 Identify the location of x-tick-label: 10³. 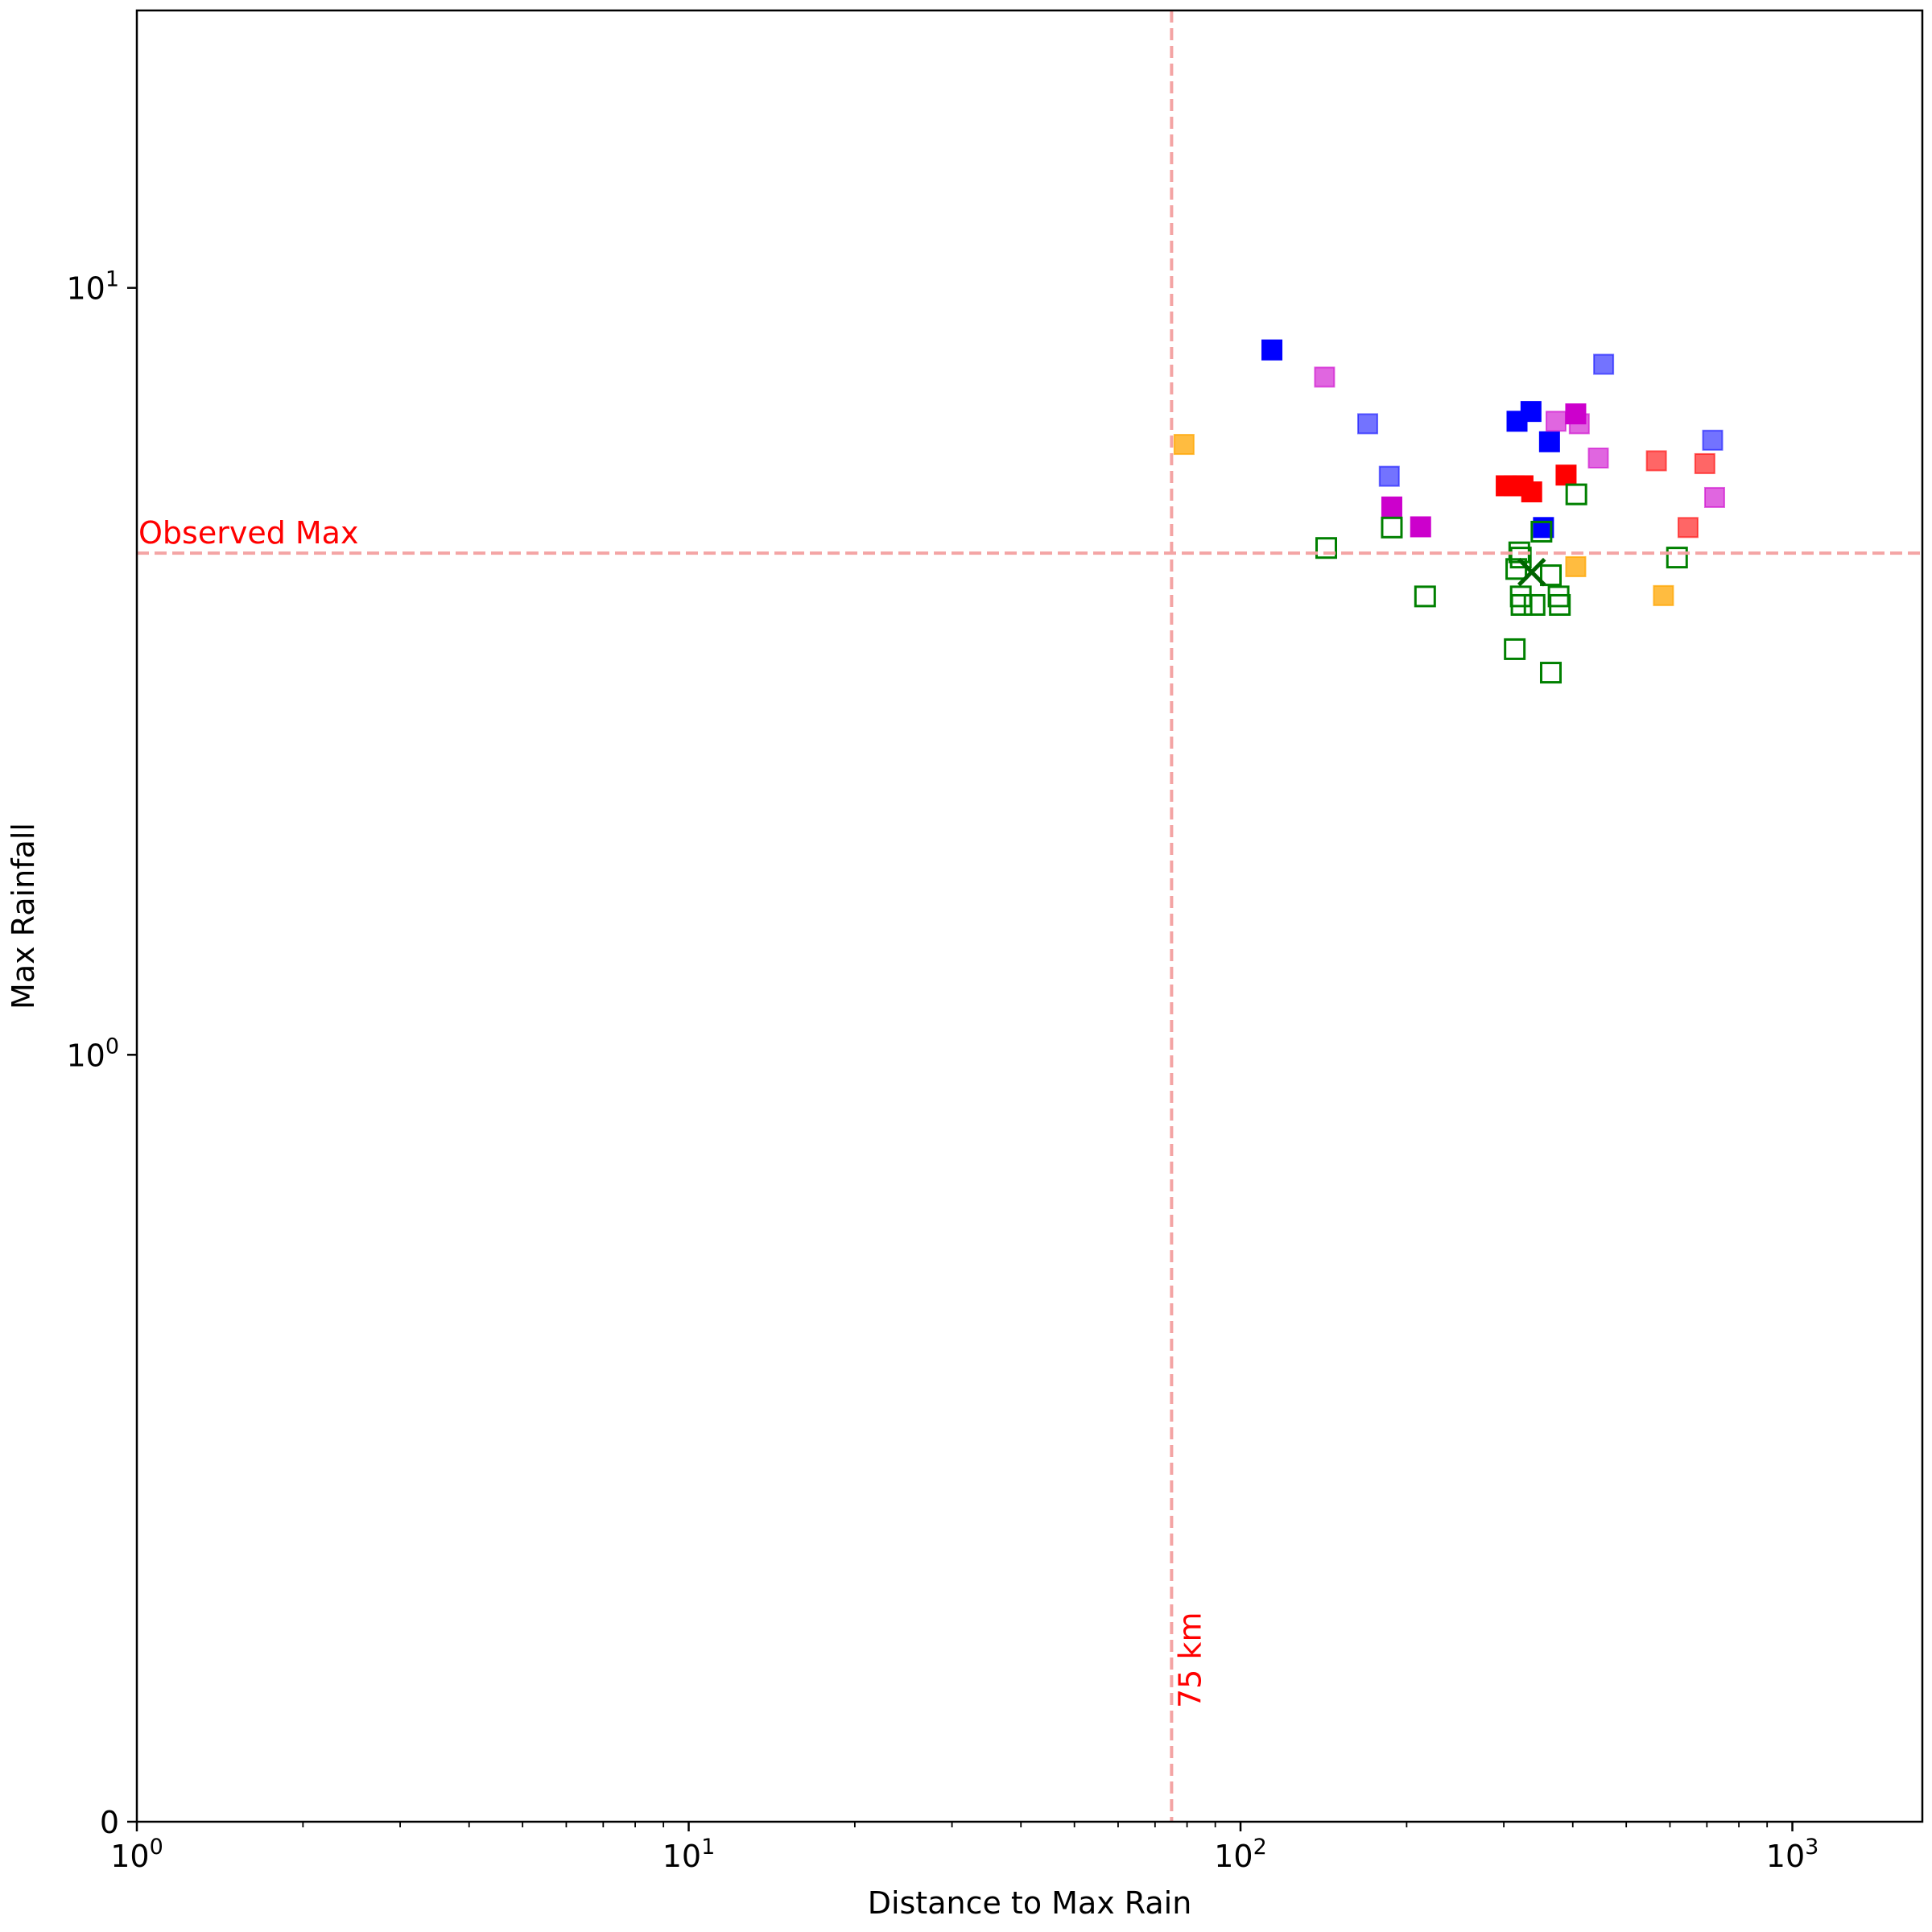
(1792, 1854).